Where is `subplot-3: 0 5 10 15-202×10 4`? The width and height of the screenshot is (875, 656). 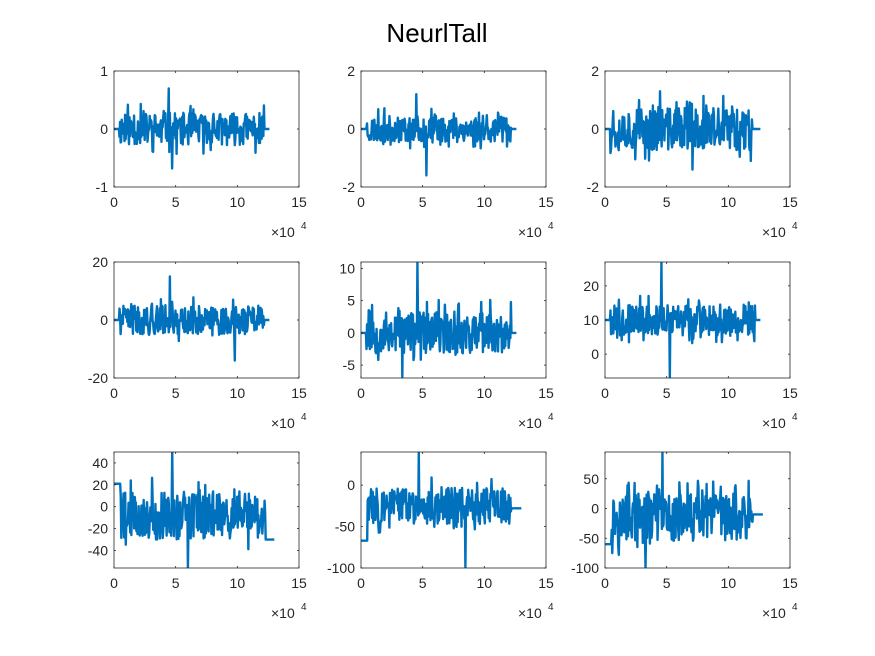 subplot-3: 0 5 10 15-202×10 4 is located at coordinates (692, 151).